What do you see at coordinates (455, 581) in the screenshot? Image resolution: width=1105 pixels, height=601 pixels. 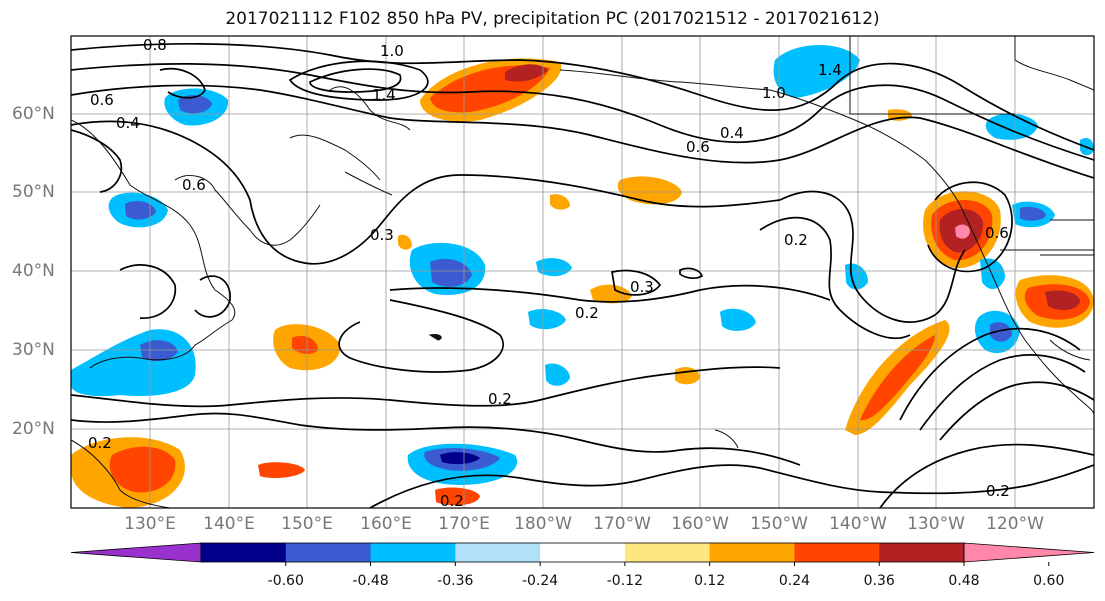 I see `colorbar-tick-label: -0.36` at bounding box center [455, 581].